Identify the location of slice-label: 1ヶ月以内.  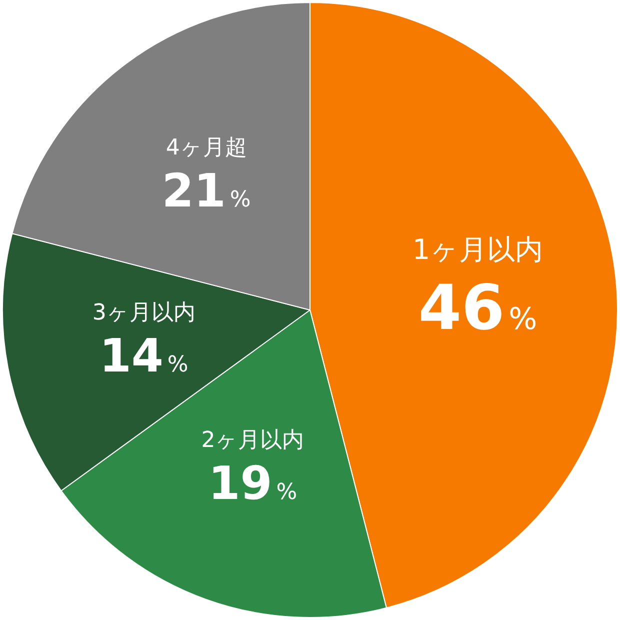
(478, 249).